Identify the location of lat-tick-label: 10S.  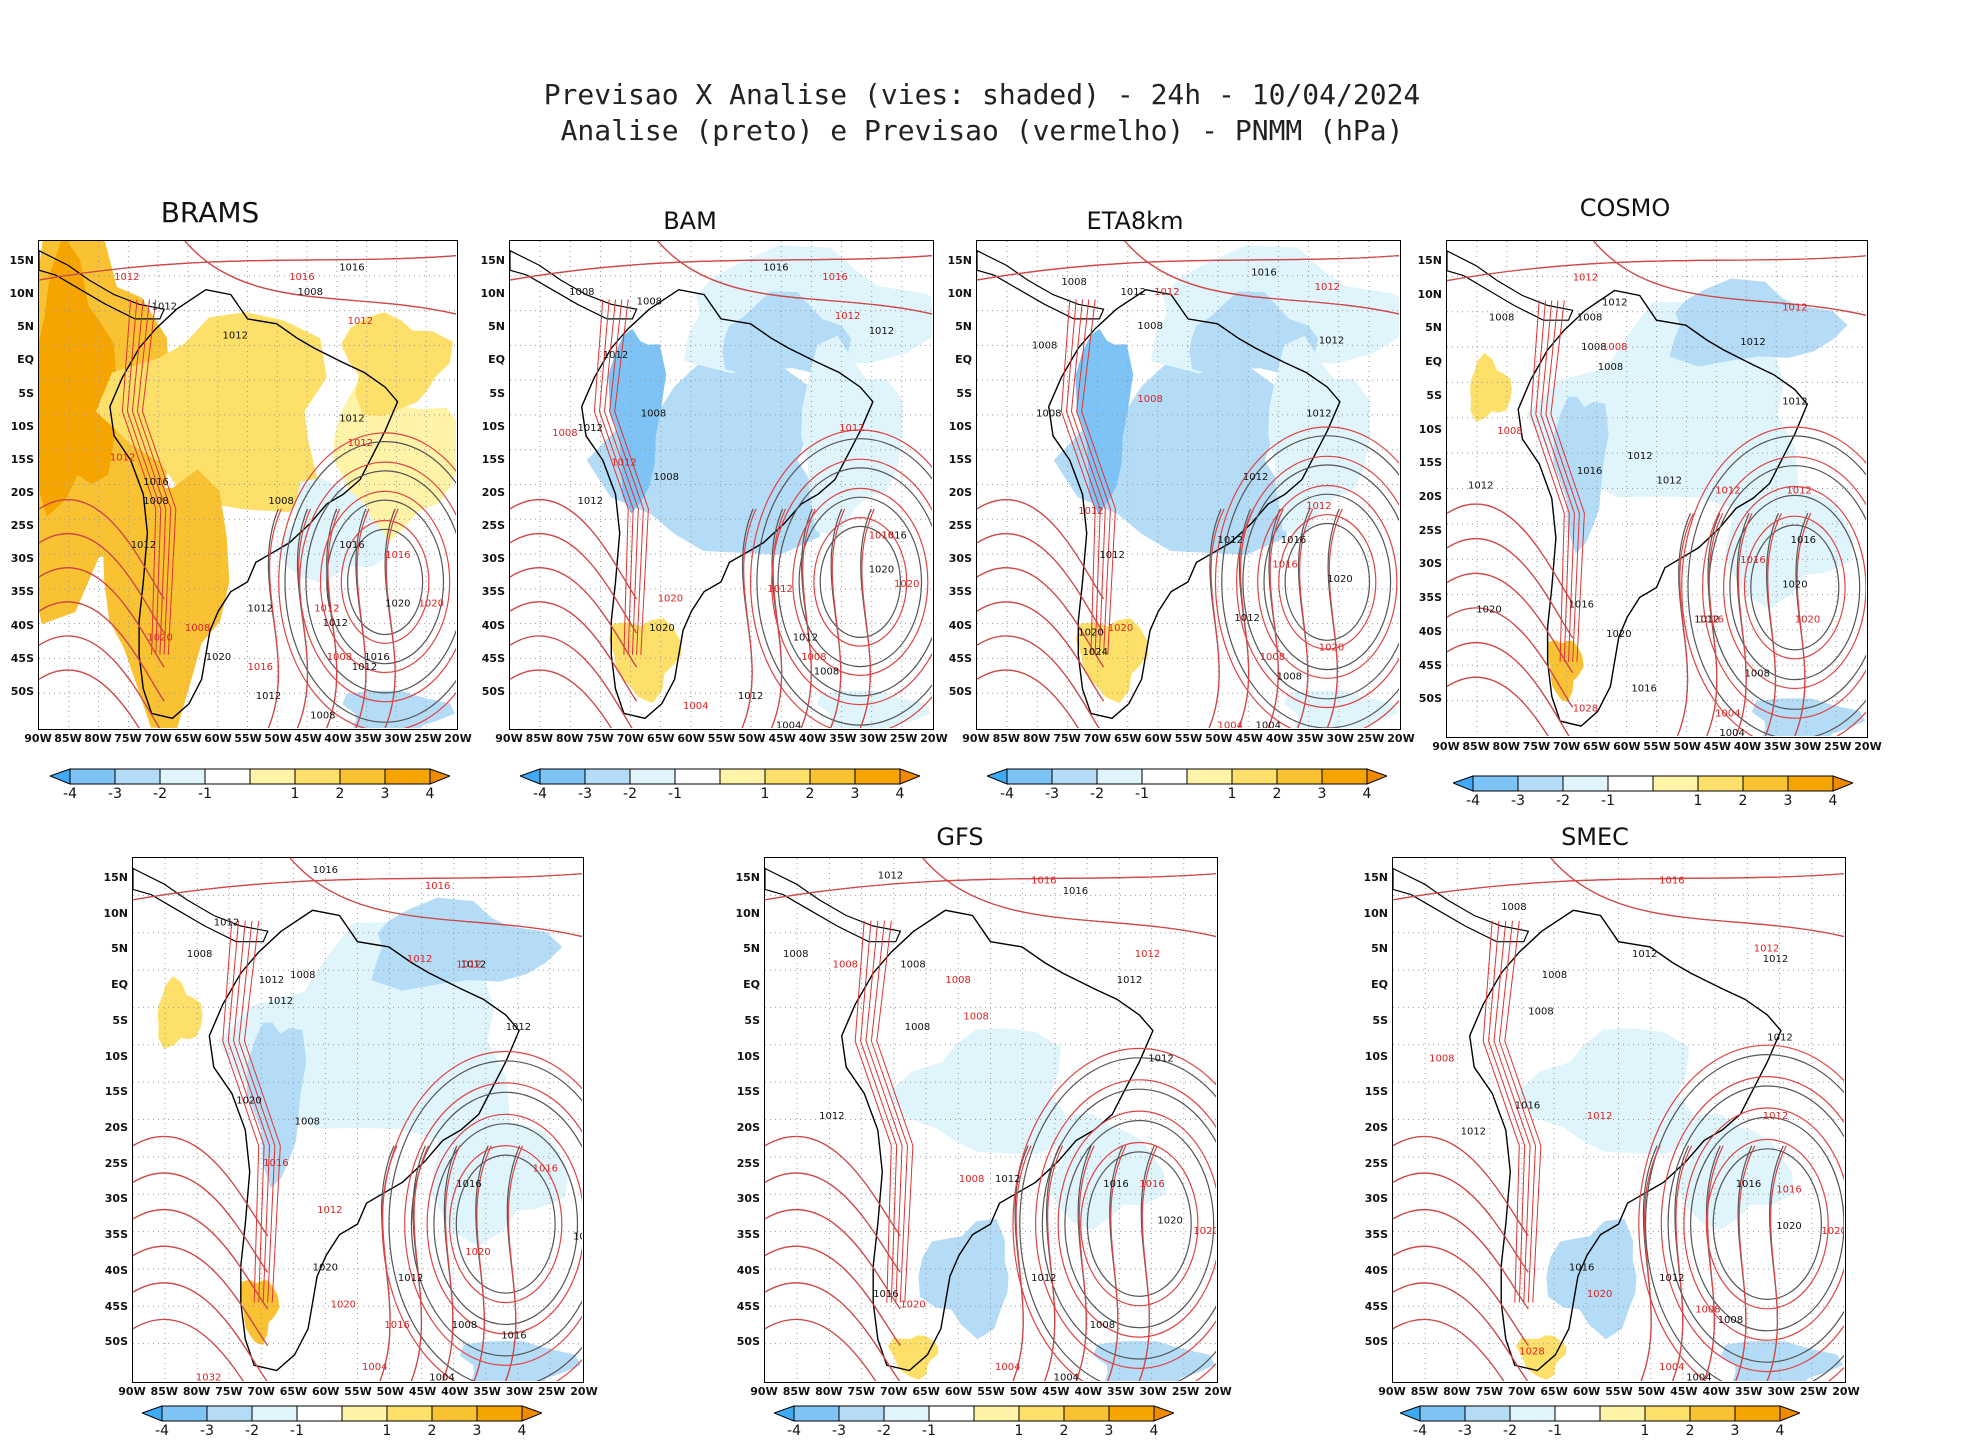
(748, 1056).